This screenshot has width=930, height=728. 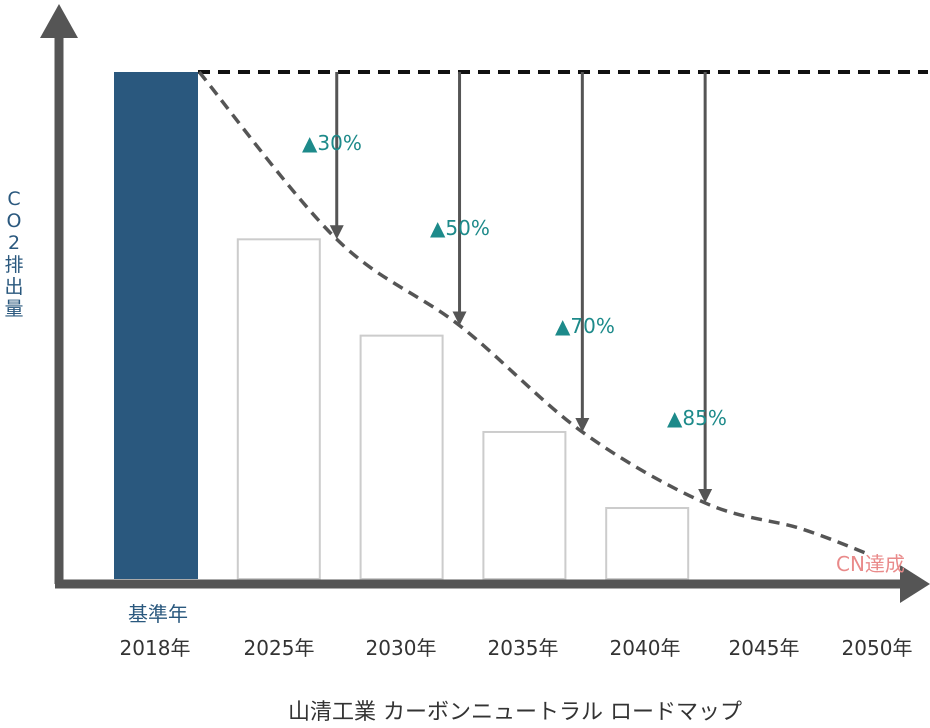 I want to click on x-tick-label: 2035年, so click(x=523, y=648).